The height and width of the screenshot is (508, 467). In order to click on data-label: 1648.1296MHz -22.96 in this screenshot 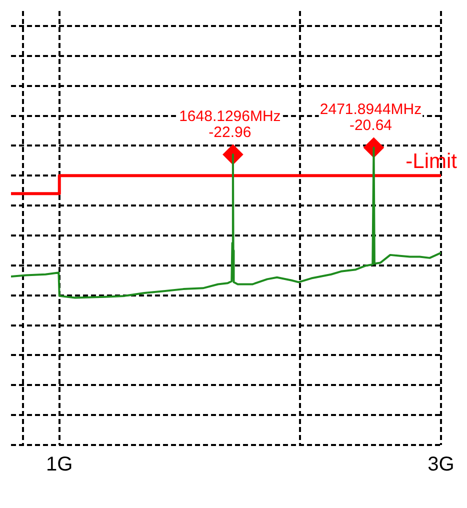, I will do `click(230, 125)`.